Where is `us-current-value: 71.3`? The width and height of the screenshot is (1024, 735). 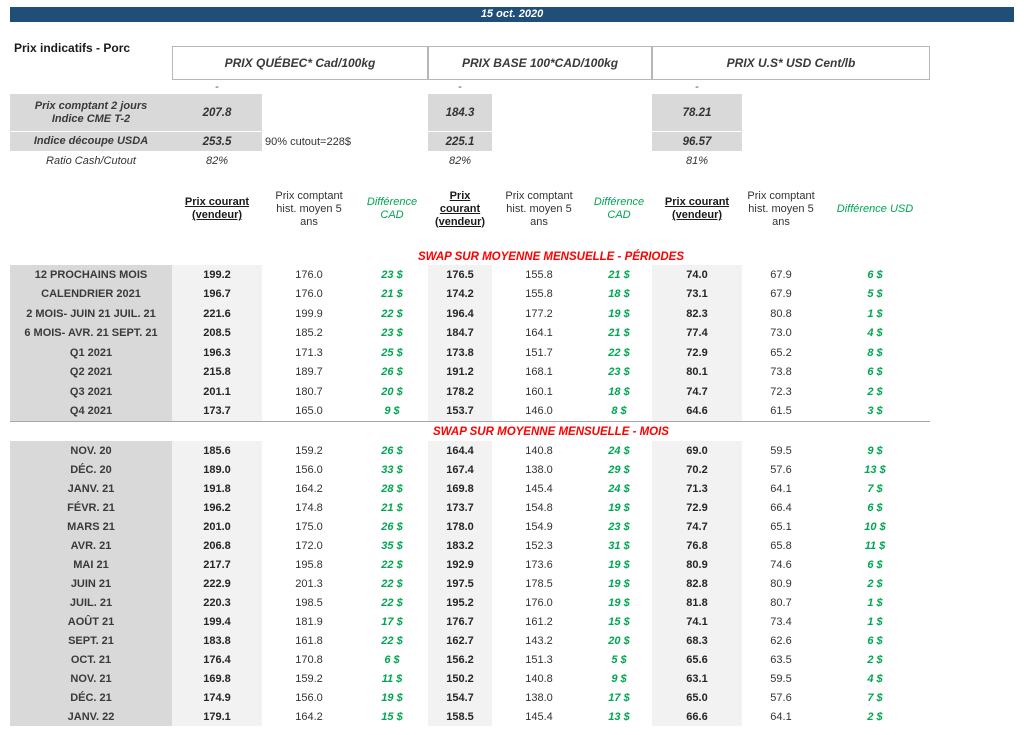
us-current-value: 71.3 is located at coordinates (697, 488).